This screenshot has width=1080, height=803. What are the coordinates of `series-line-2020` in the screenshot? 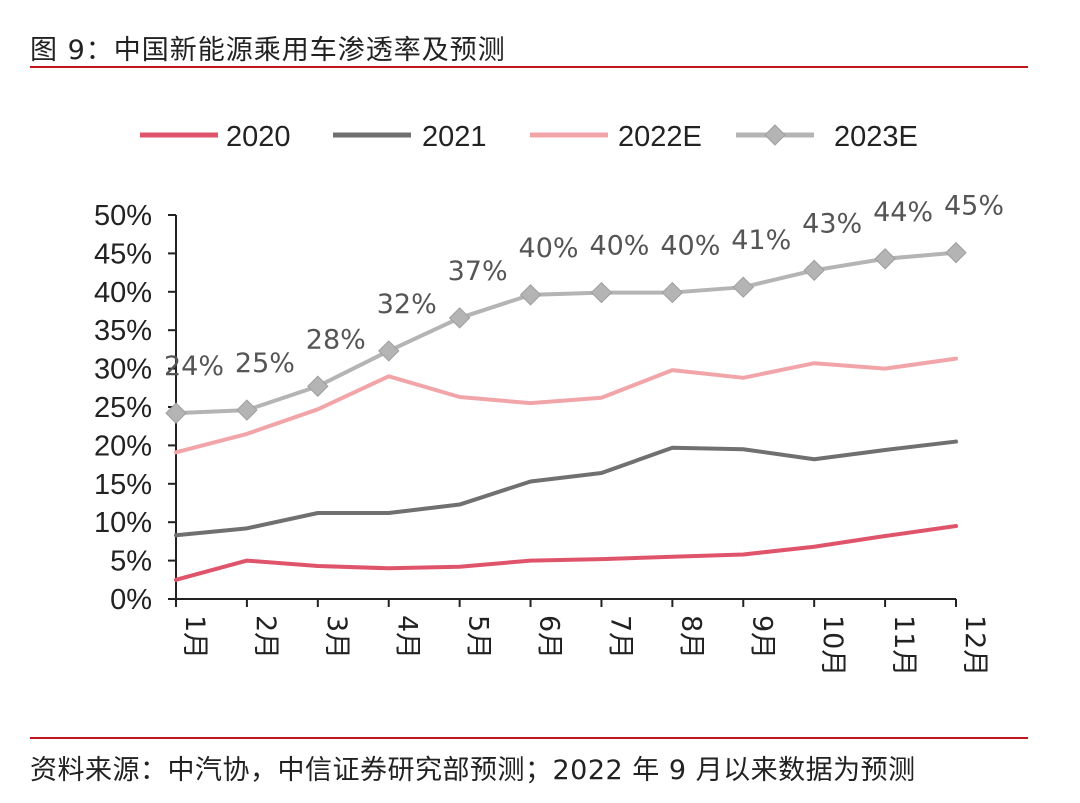 It's located at (566, 553).